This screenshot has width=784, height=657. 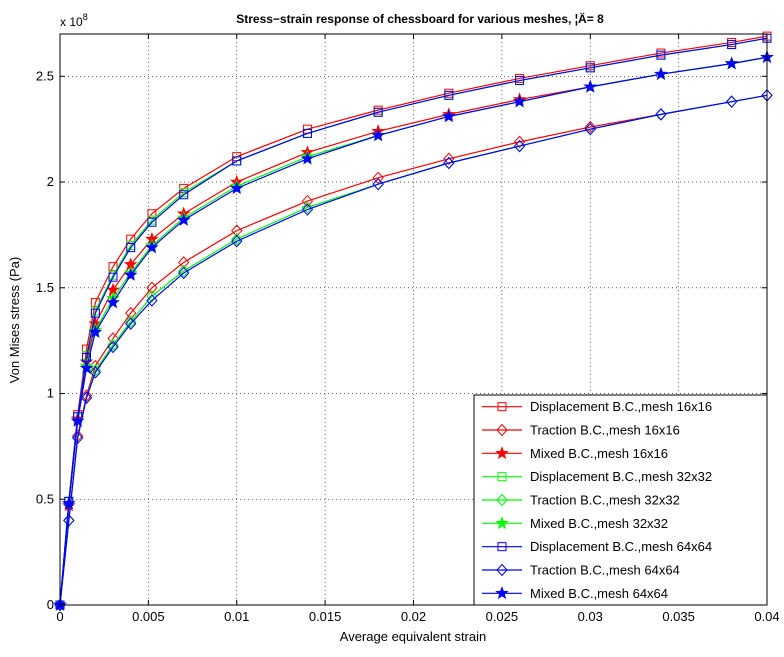 What do you see at coordinates (581, 570) in the screenshot?
I see `legend-item: Traction B.C.,mesh 64x64` at bounding box center [581, 570].